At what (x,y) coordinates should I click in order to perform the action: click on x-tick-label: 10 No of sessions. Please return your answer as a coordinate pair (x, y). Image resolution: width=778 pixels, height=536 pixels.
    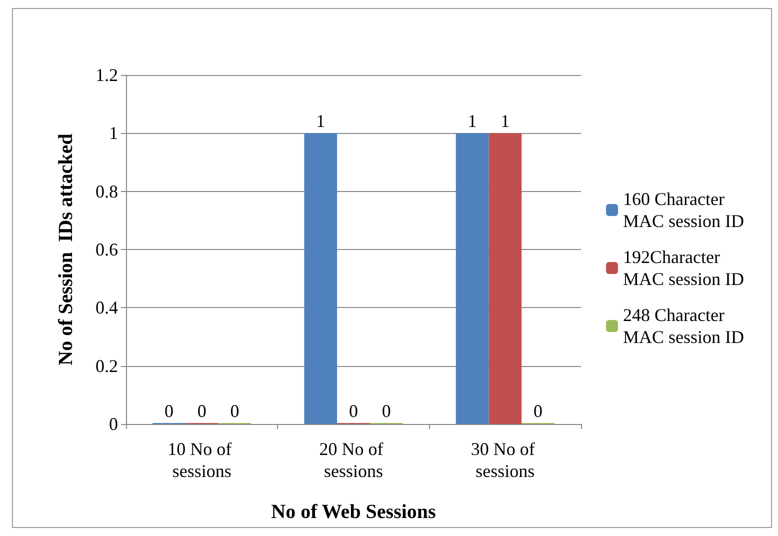
    Looking at the image, I should click on (202, 460).